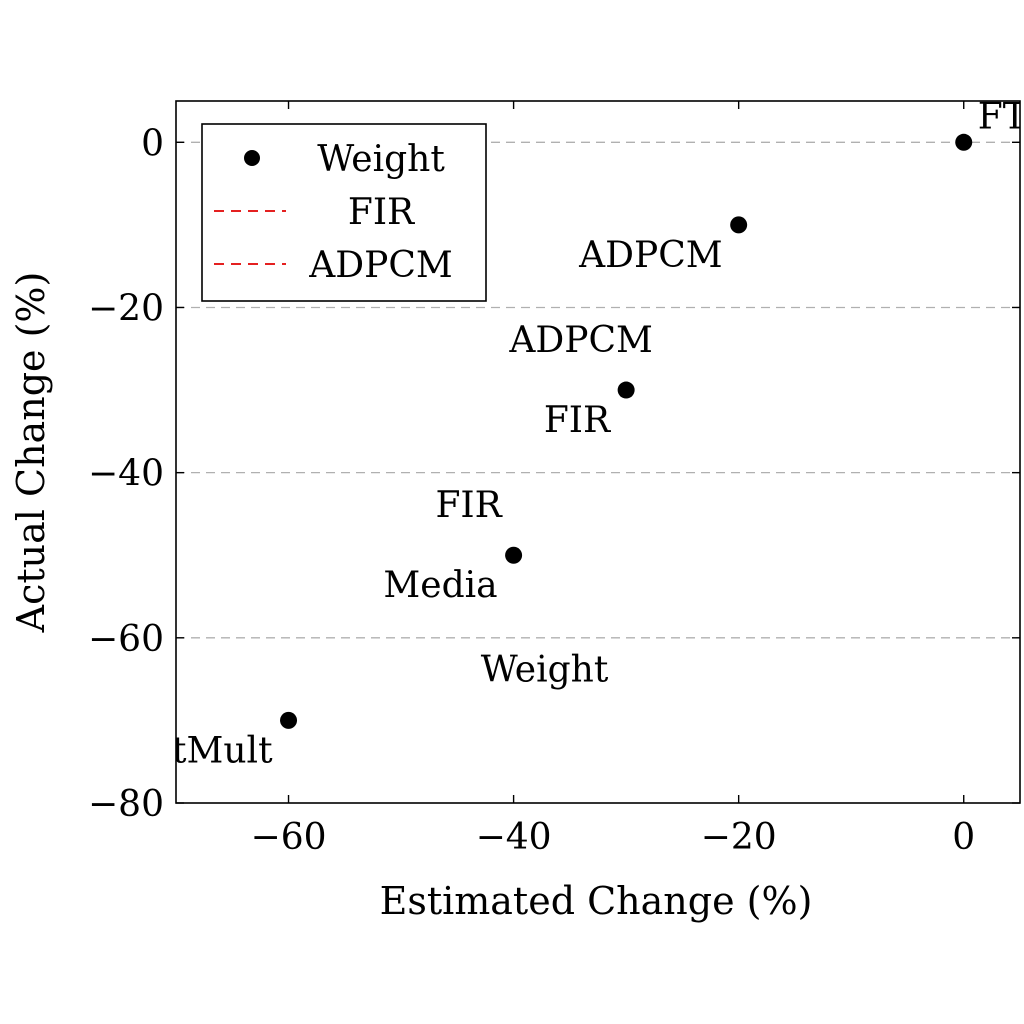 This screenshot has width=1024, height=1024. What do you see at coordinates (344, 212) in the screenshot?
I see `legend: Weight FIR ADPCM` at bounding box center [344, 212].